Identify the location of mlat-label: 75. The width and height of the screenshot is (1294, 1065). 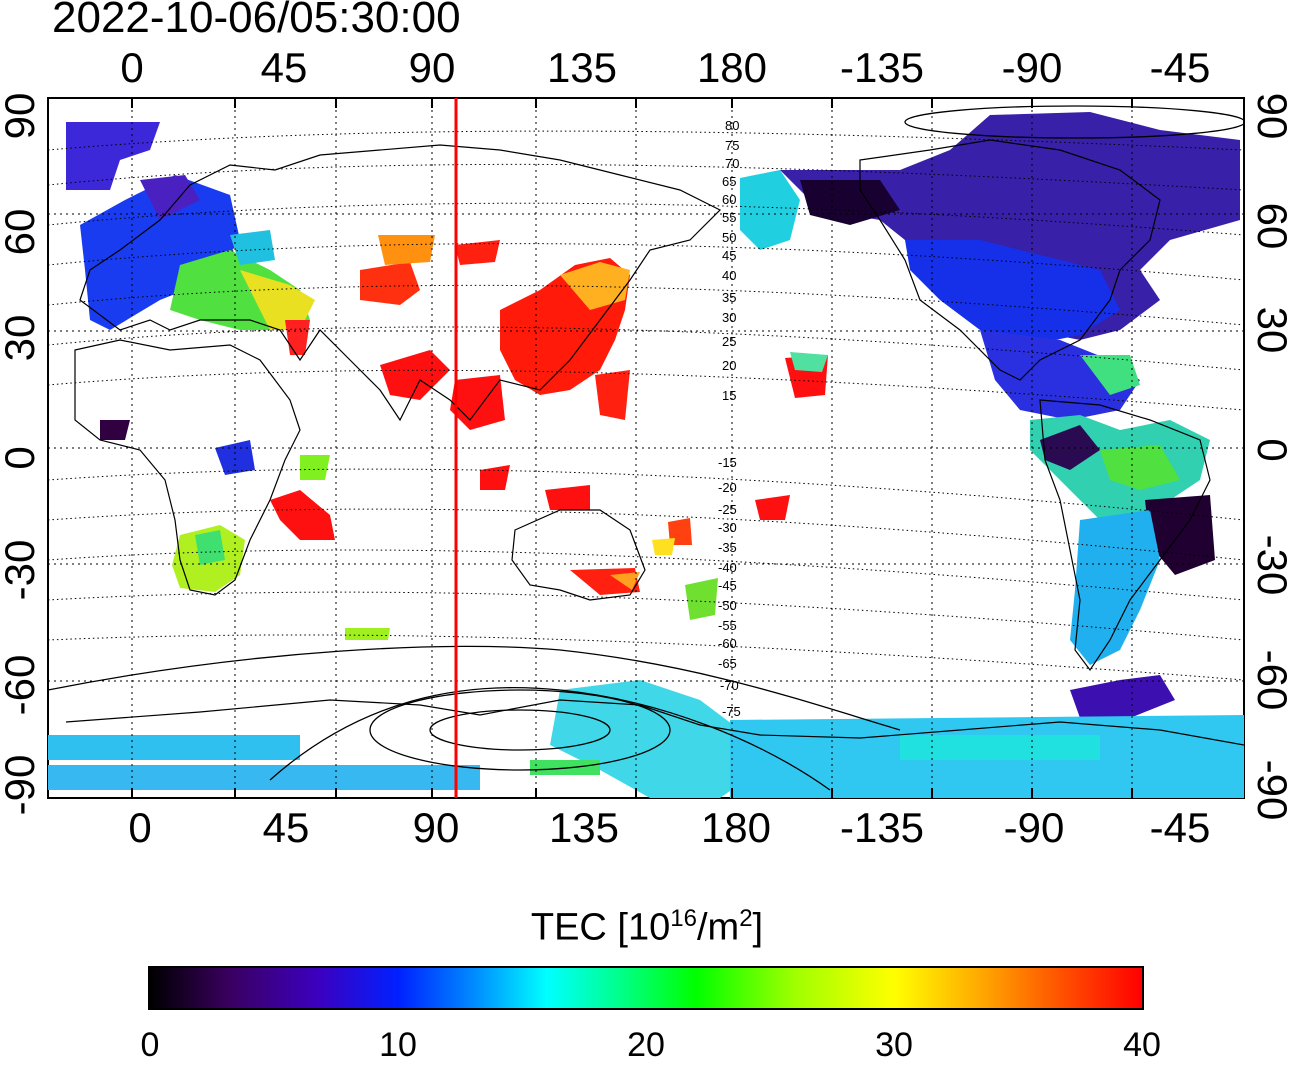
(732, 145).